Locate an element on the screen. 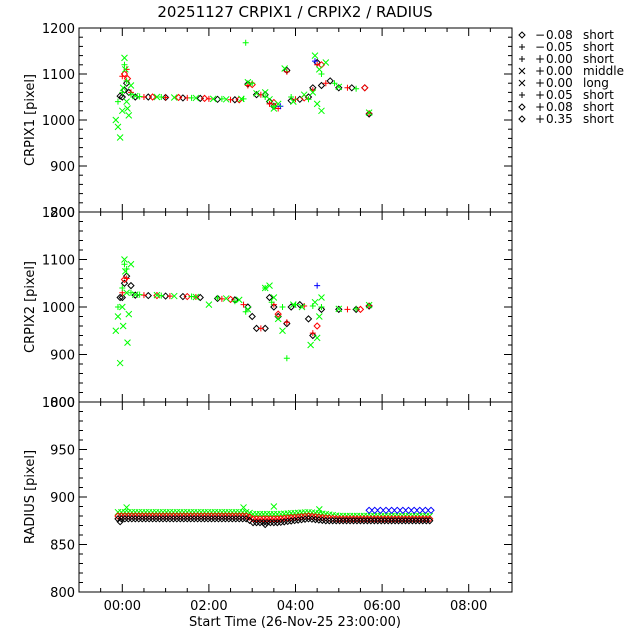 The width and height of the screenshot is (640, 640). ylabel-crpix2: CRPIX2 [pixel] is located at coordinates (30, 307).